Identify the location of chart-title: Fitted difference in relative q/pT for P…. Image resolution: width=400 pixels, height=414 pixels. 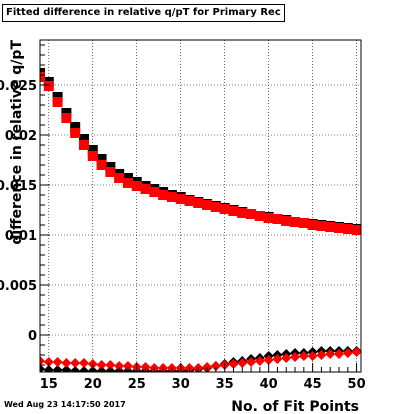
(143, 13).